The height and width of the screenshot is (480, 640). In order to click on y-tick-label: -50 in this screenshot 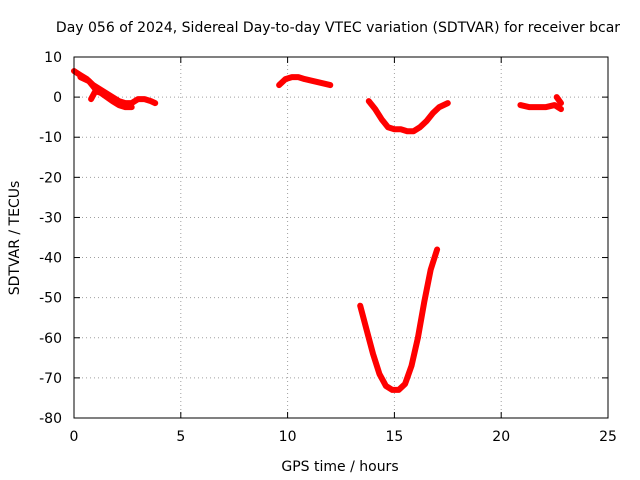, I will do `click(50, 299)`.